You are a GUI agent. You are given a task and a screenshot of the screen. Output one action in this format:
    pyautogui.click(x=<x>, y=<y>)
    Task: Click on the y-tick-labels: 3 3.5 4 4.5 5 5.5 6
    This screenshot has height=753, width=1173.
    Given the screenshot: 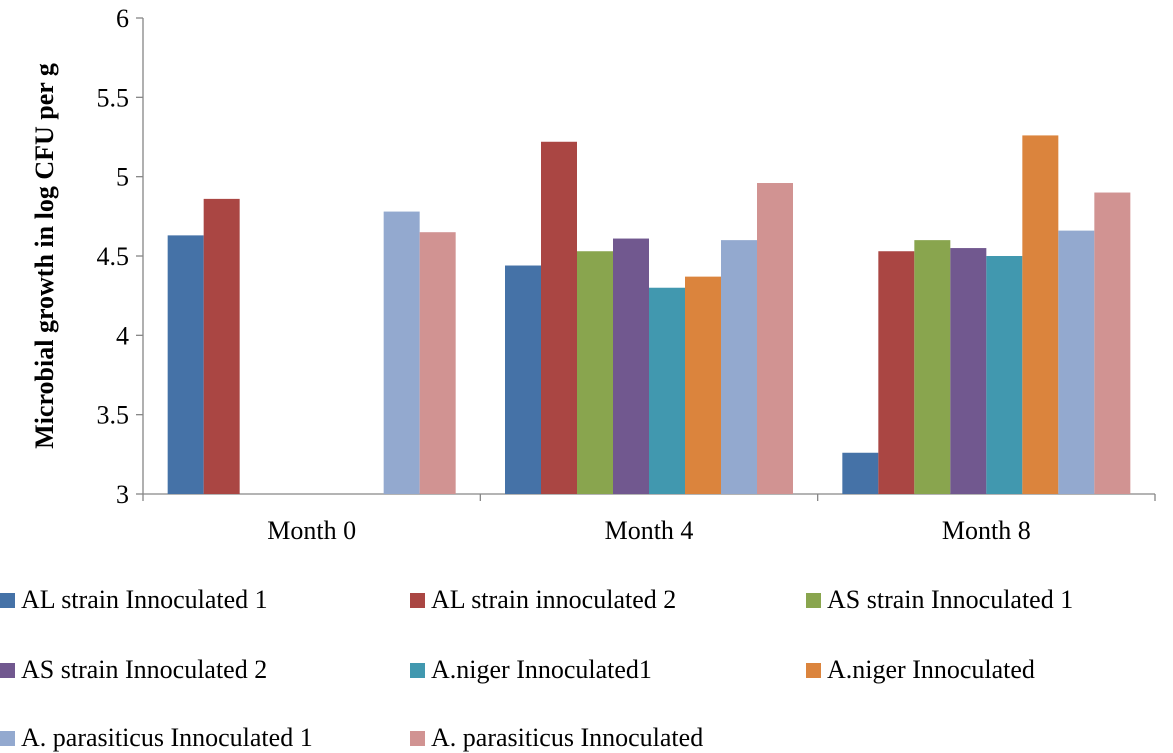 What is the action you would take?
    pyautogui.click(x=113, y=256)
    